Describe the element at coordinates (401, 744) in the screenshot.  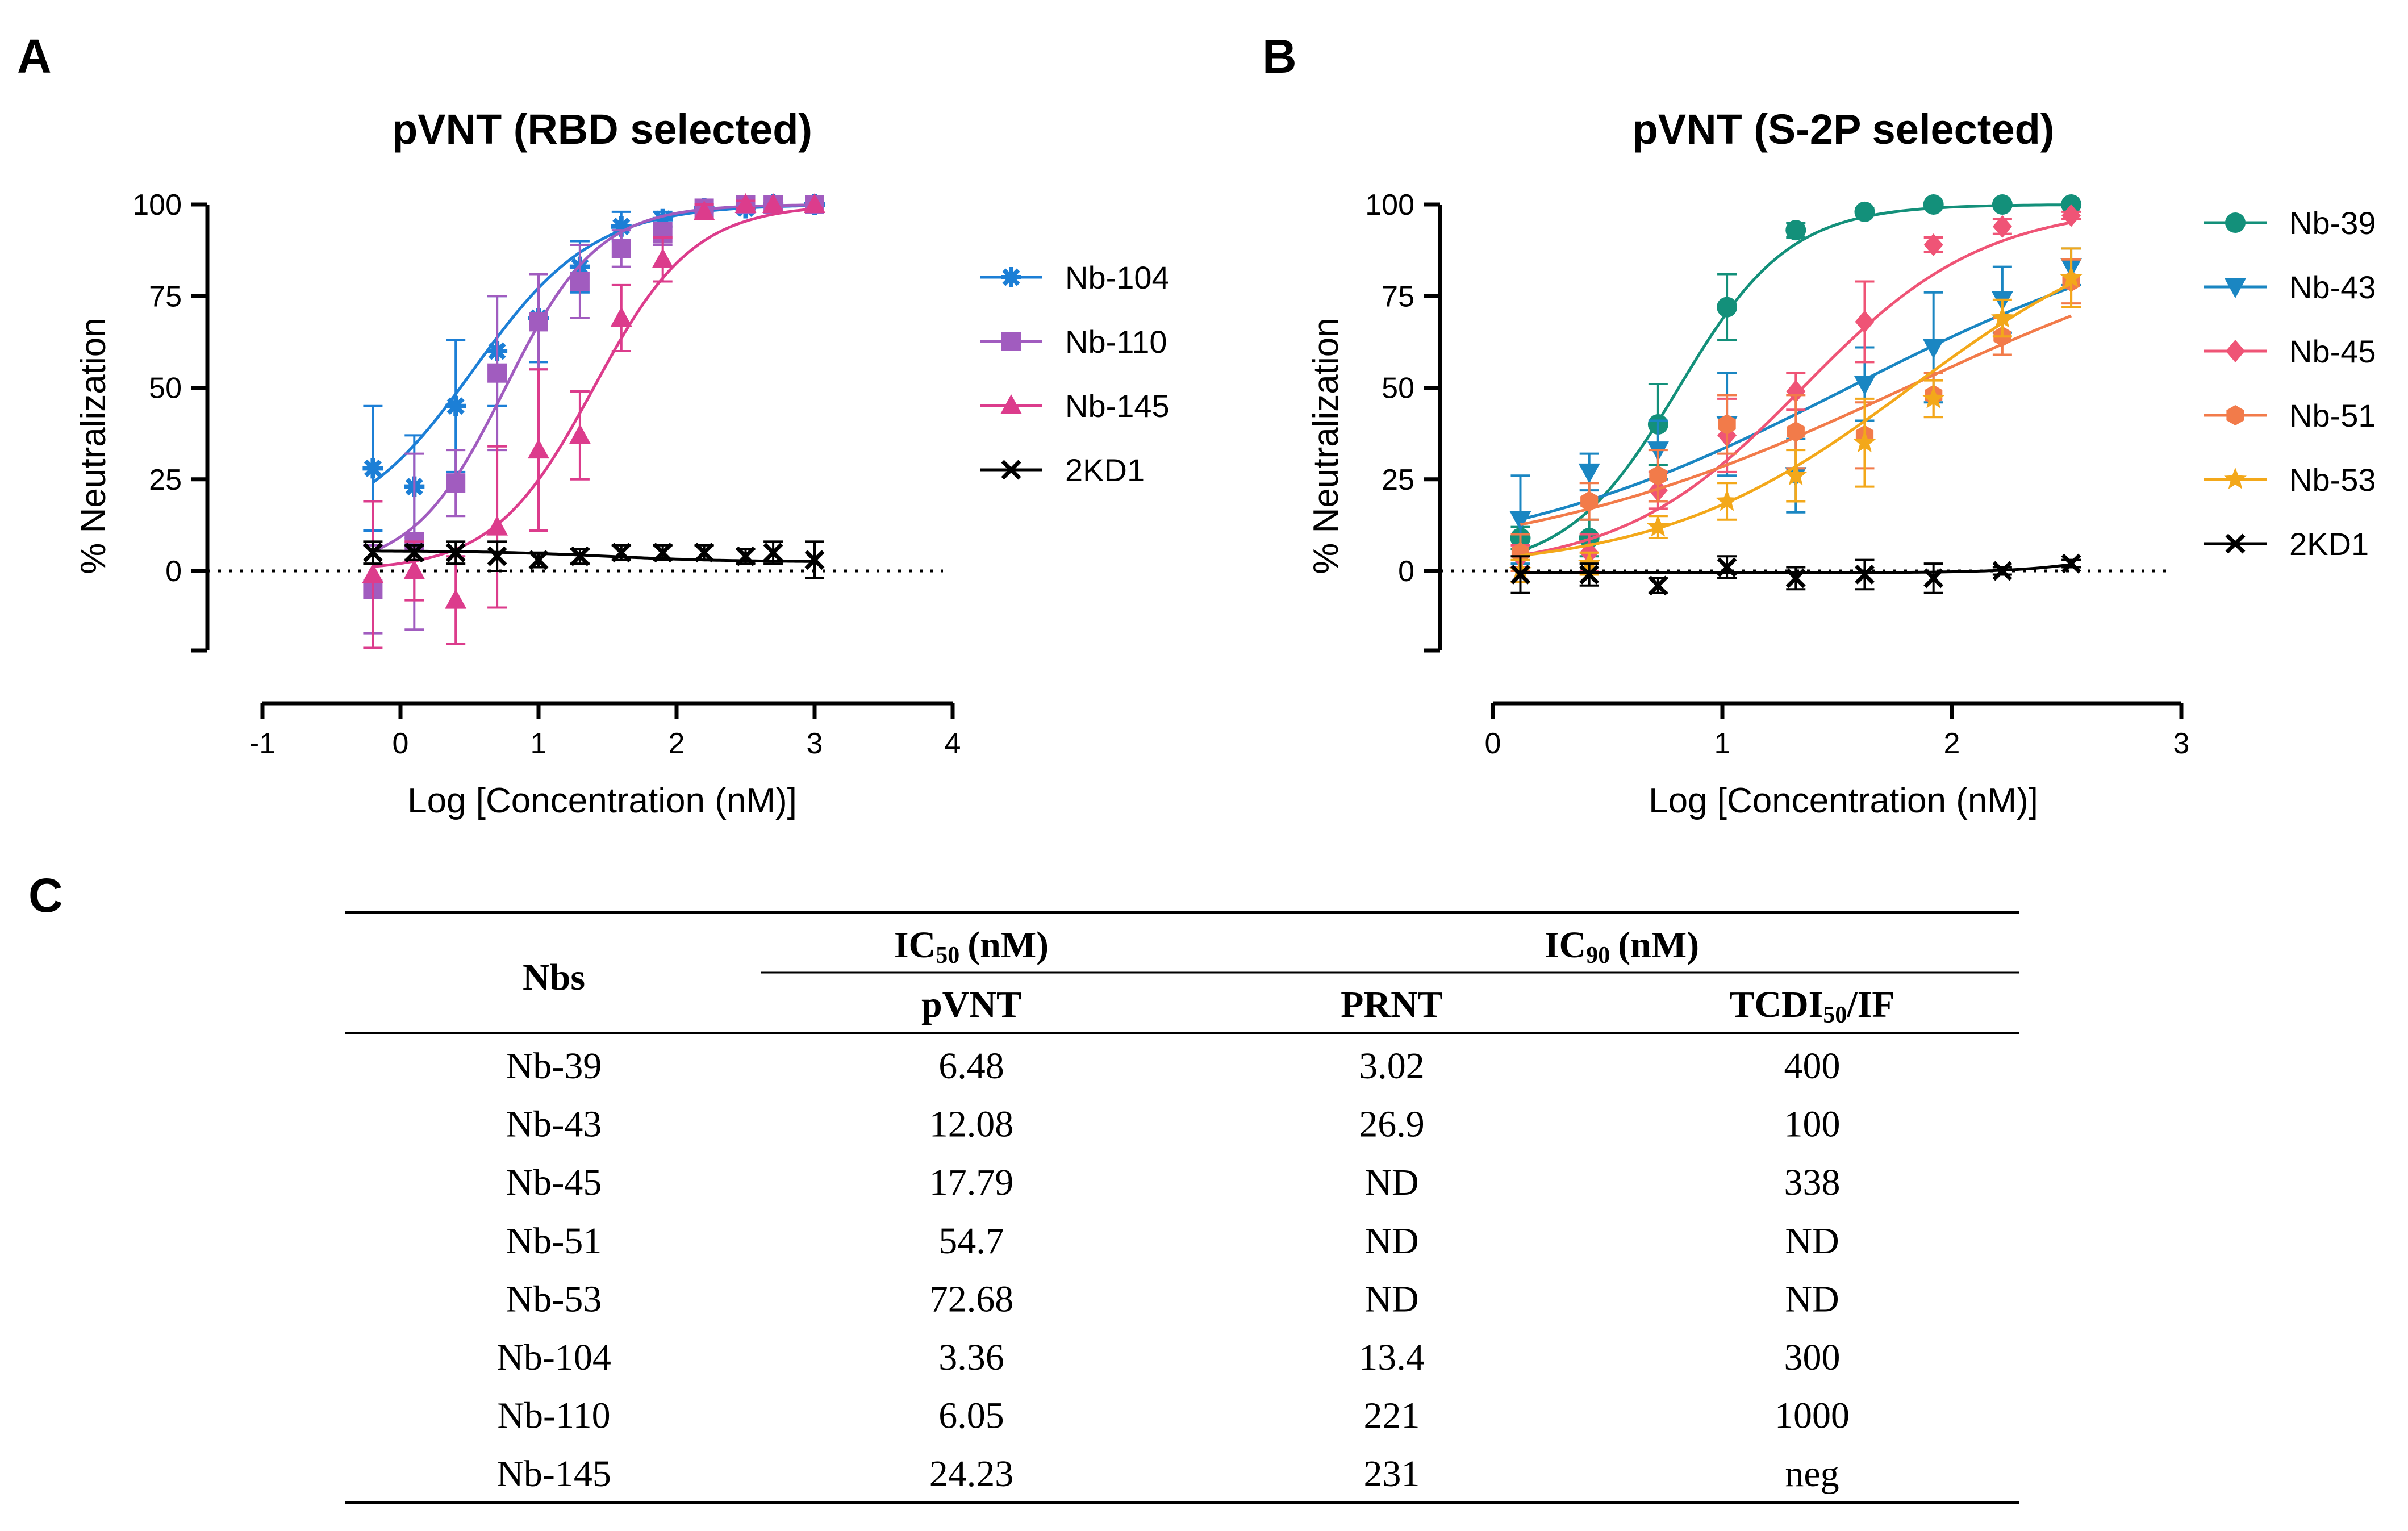
I see `x-tick-label: 0` at that location.